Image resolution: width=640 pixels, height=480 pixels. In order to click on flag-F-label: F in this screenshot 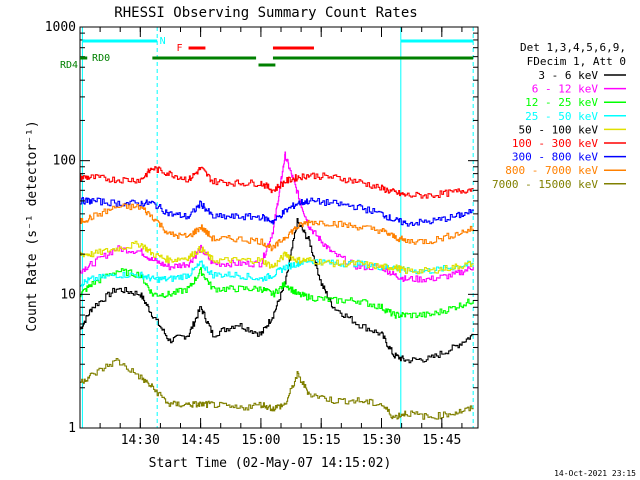, I will do `click(179, 48)`.